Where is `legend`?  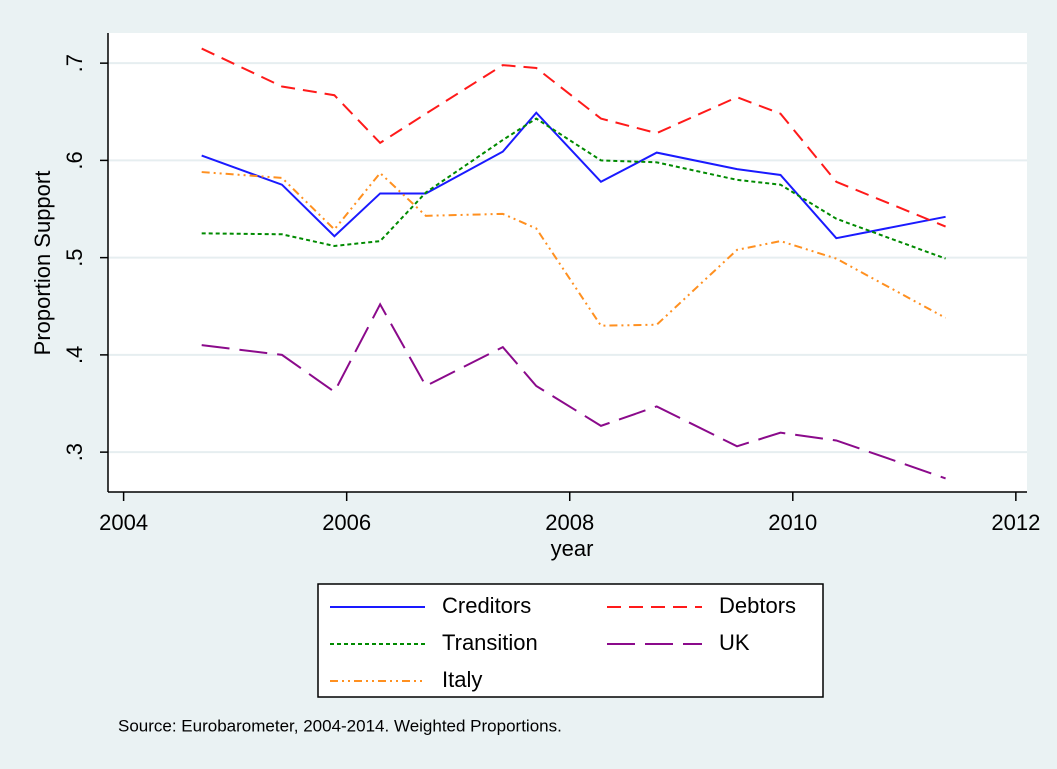 legend is located at coordinates (570, 640).